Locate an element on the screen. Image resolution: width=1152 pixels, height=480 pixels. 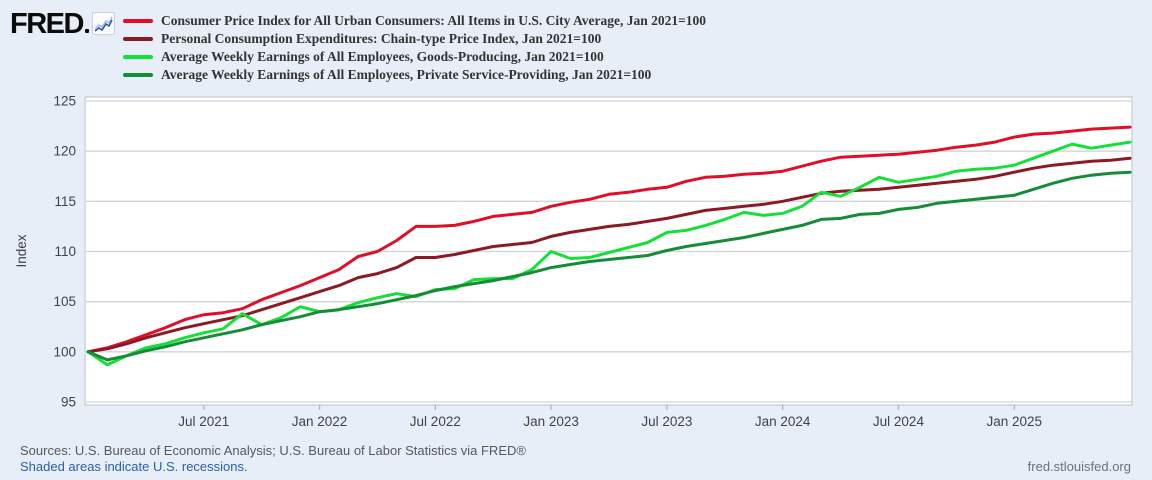
fred-logo: FRED is located at coordinates (62, 24).